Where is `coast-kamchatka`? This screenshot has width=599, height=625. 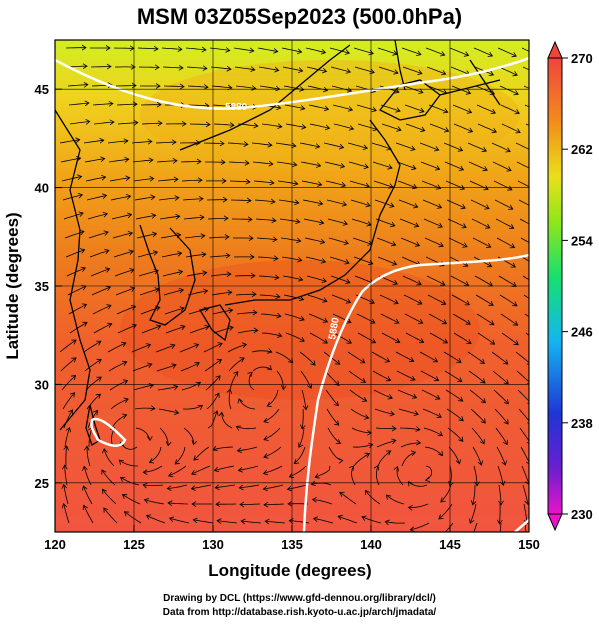 coast-kamchatka is located at coordinates (485, 82).